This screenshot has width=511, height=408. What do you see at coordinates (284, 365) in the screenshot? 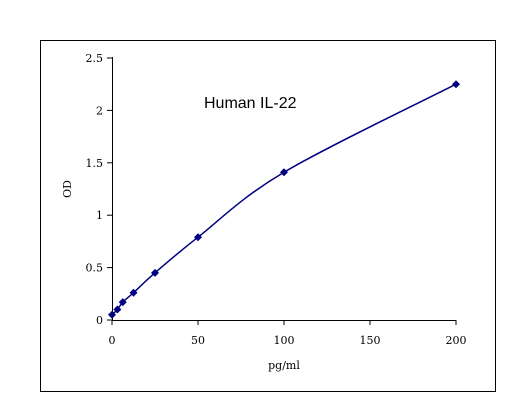
I see `x-axis-label: pg/ml` at bounding box center [284, 365].